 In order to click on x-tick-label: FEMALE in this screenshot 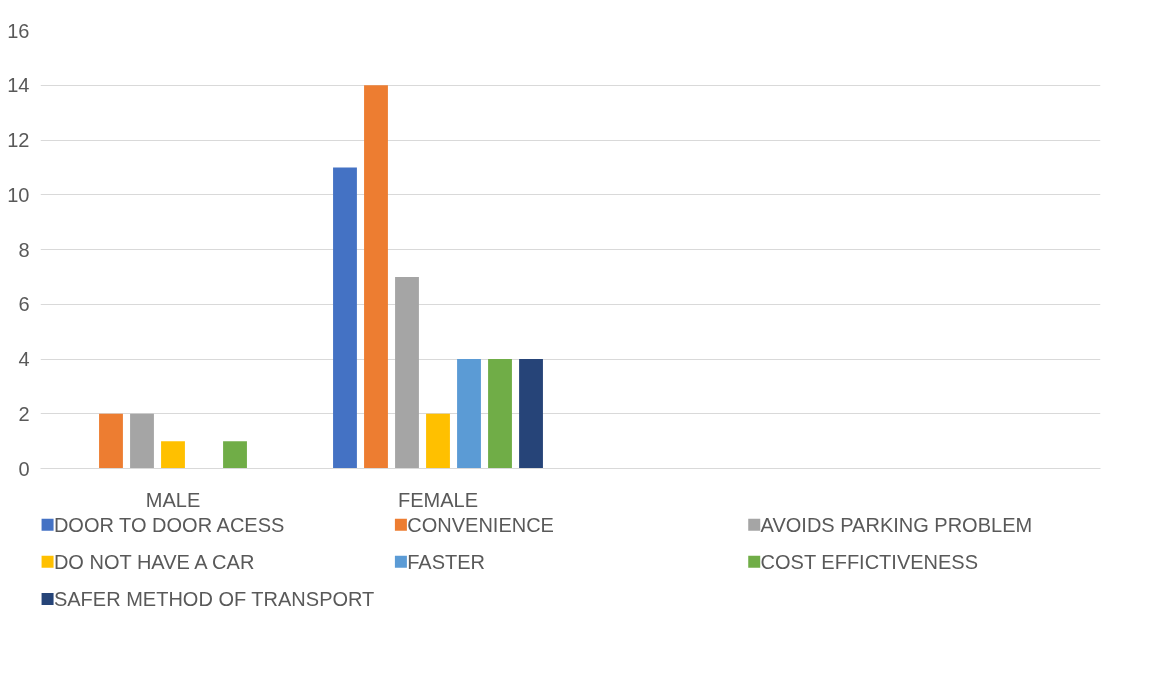, I will do `click(438, 499)`.